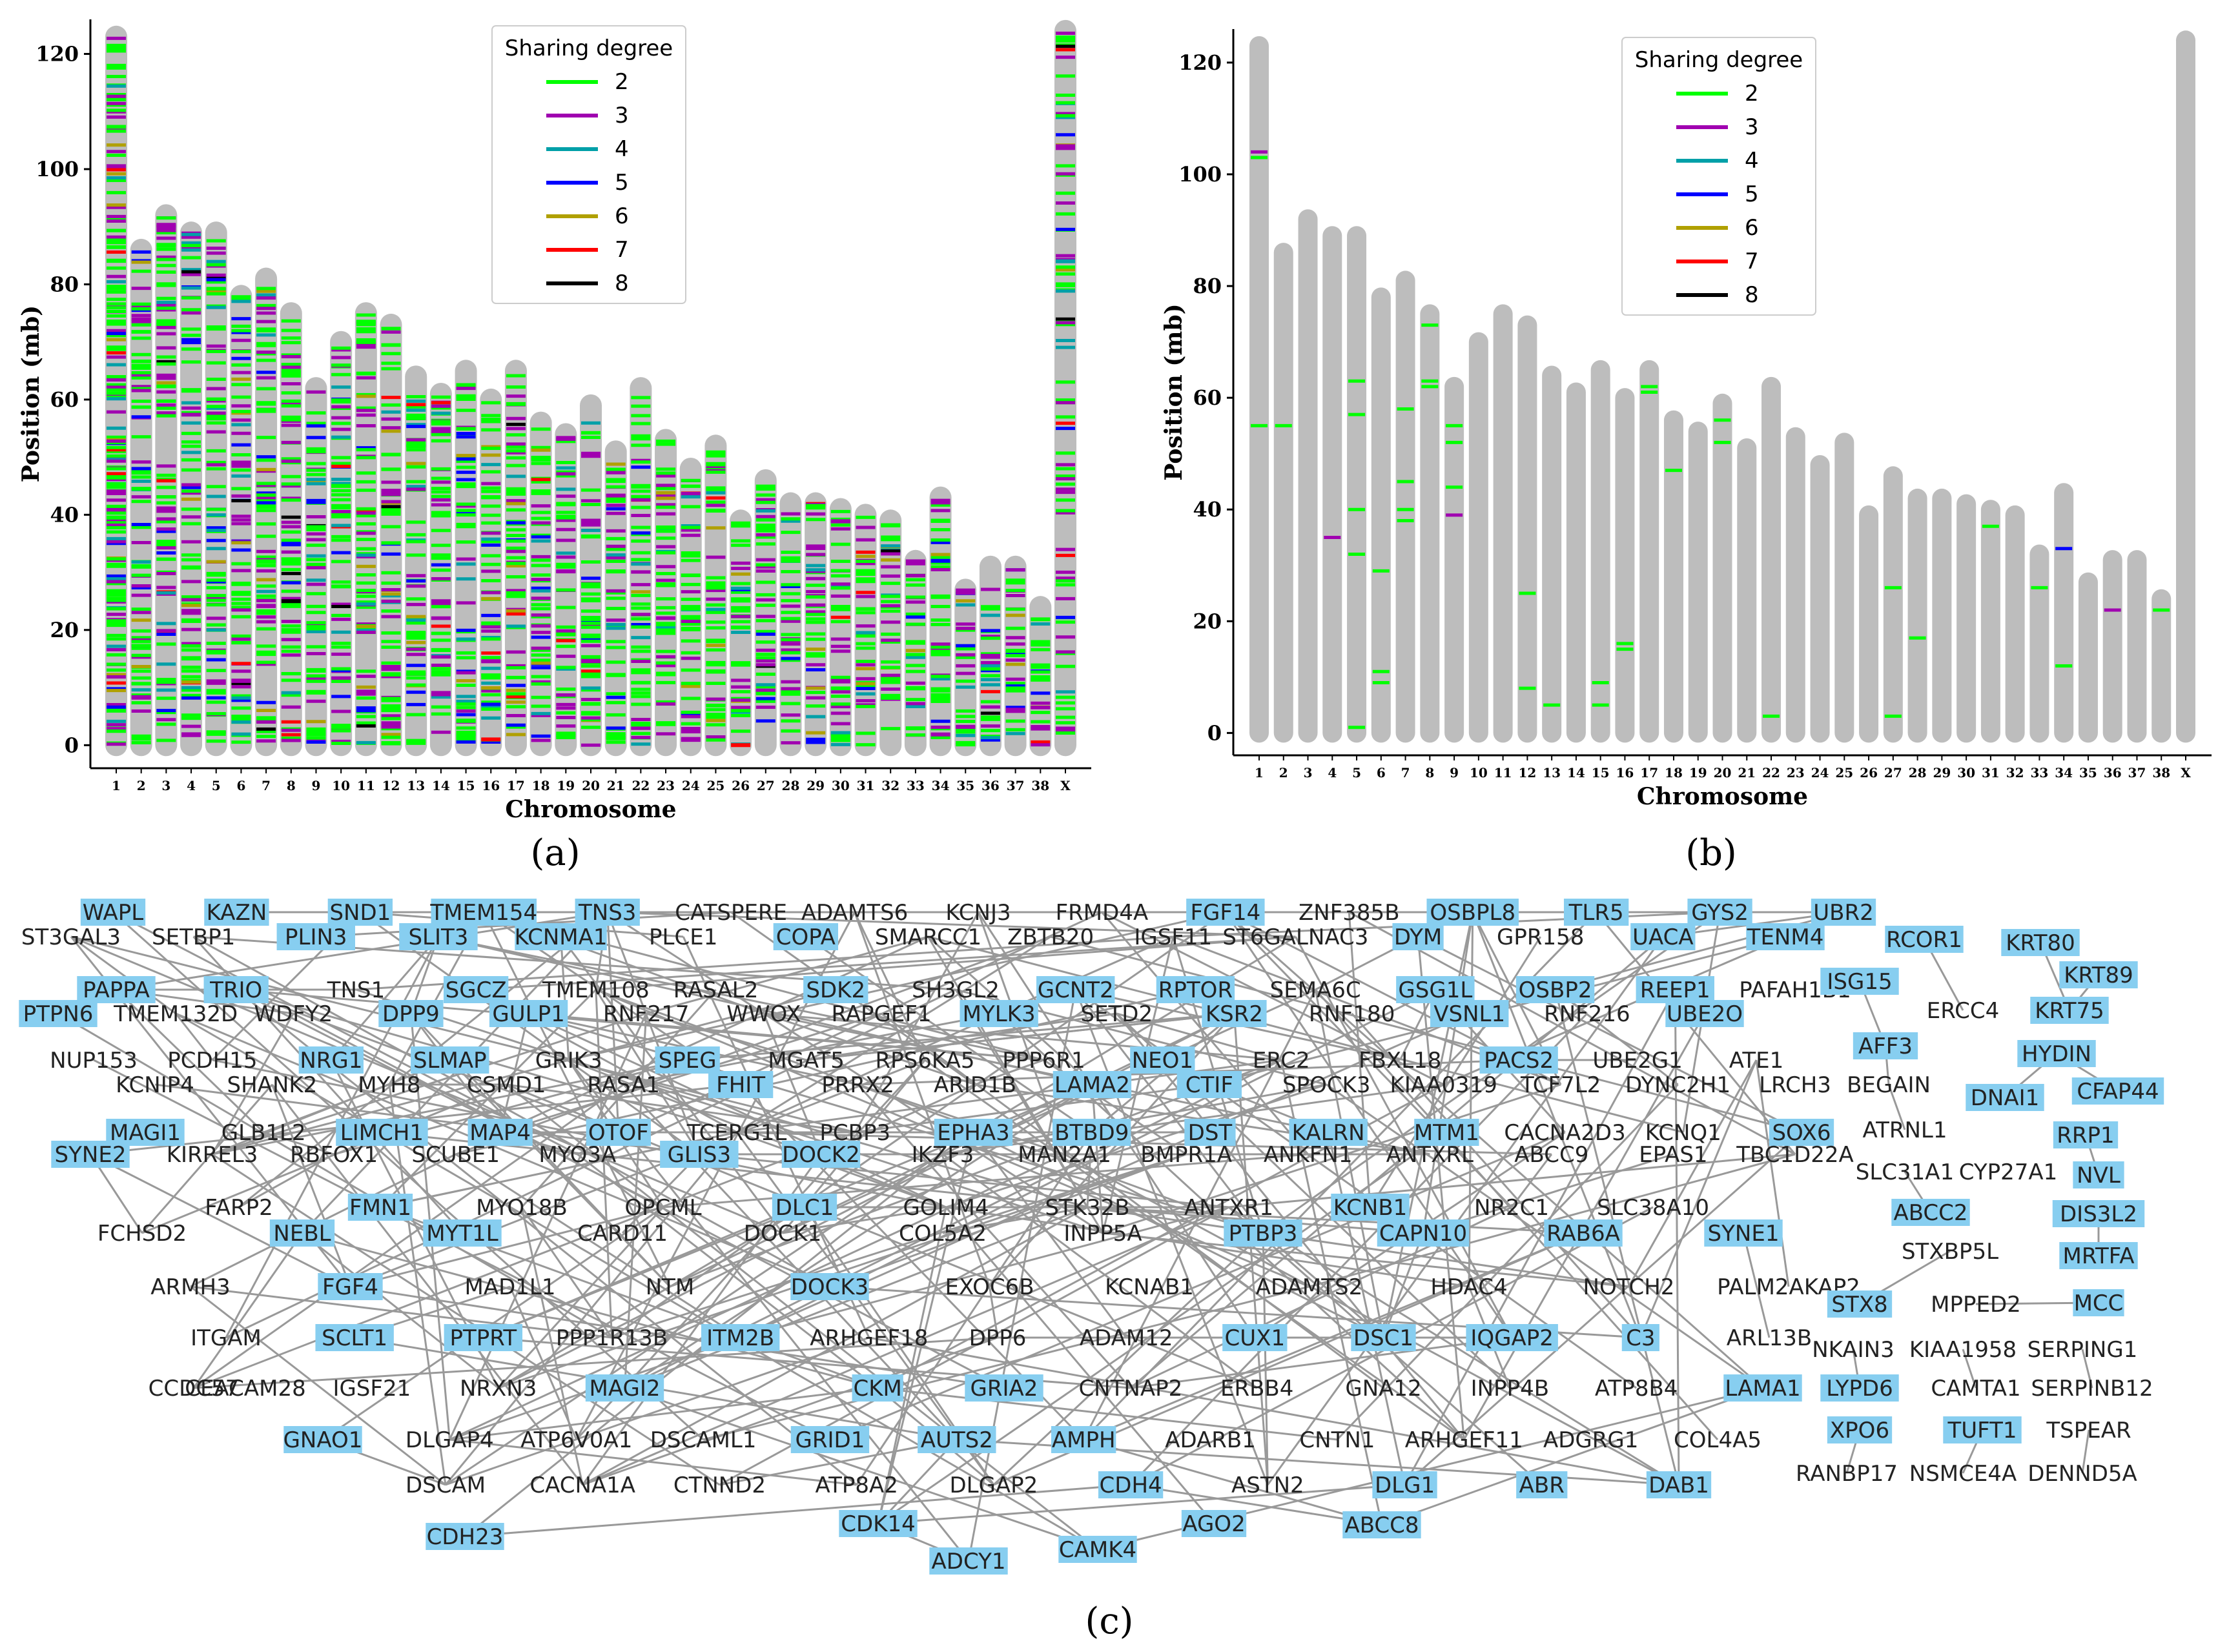 The width and height of the screenshot is (2218, 1652). I want to click on gene-label: EPAS1, so click(1673, 1155).